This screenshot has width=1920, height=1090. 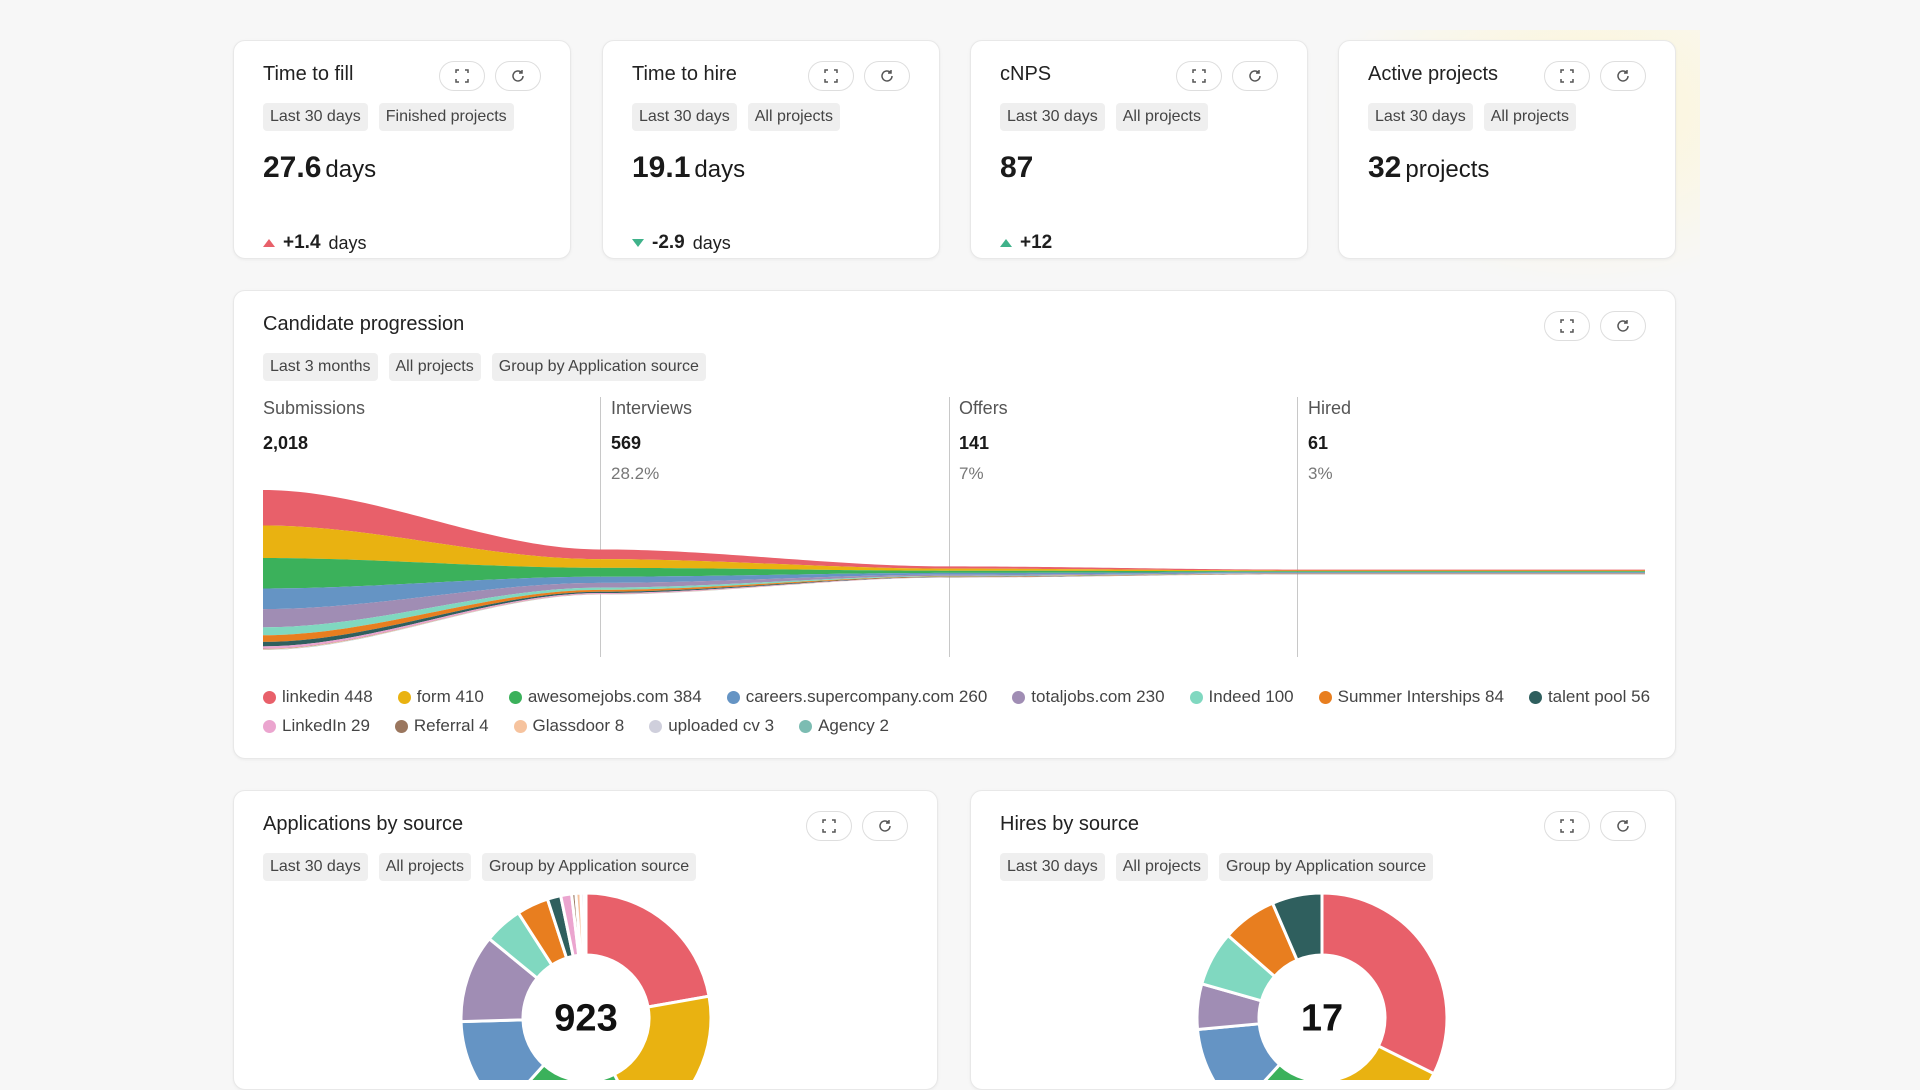 I want to click on stream-band-talent-pool, so click(x=954, y=610).